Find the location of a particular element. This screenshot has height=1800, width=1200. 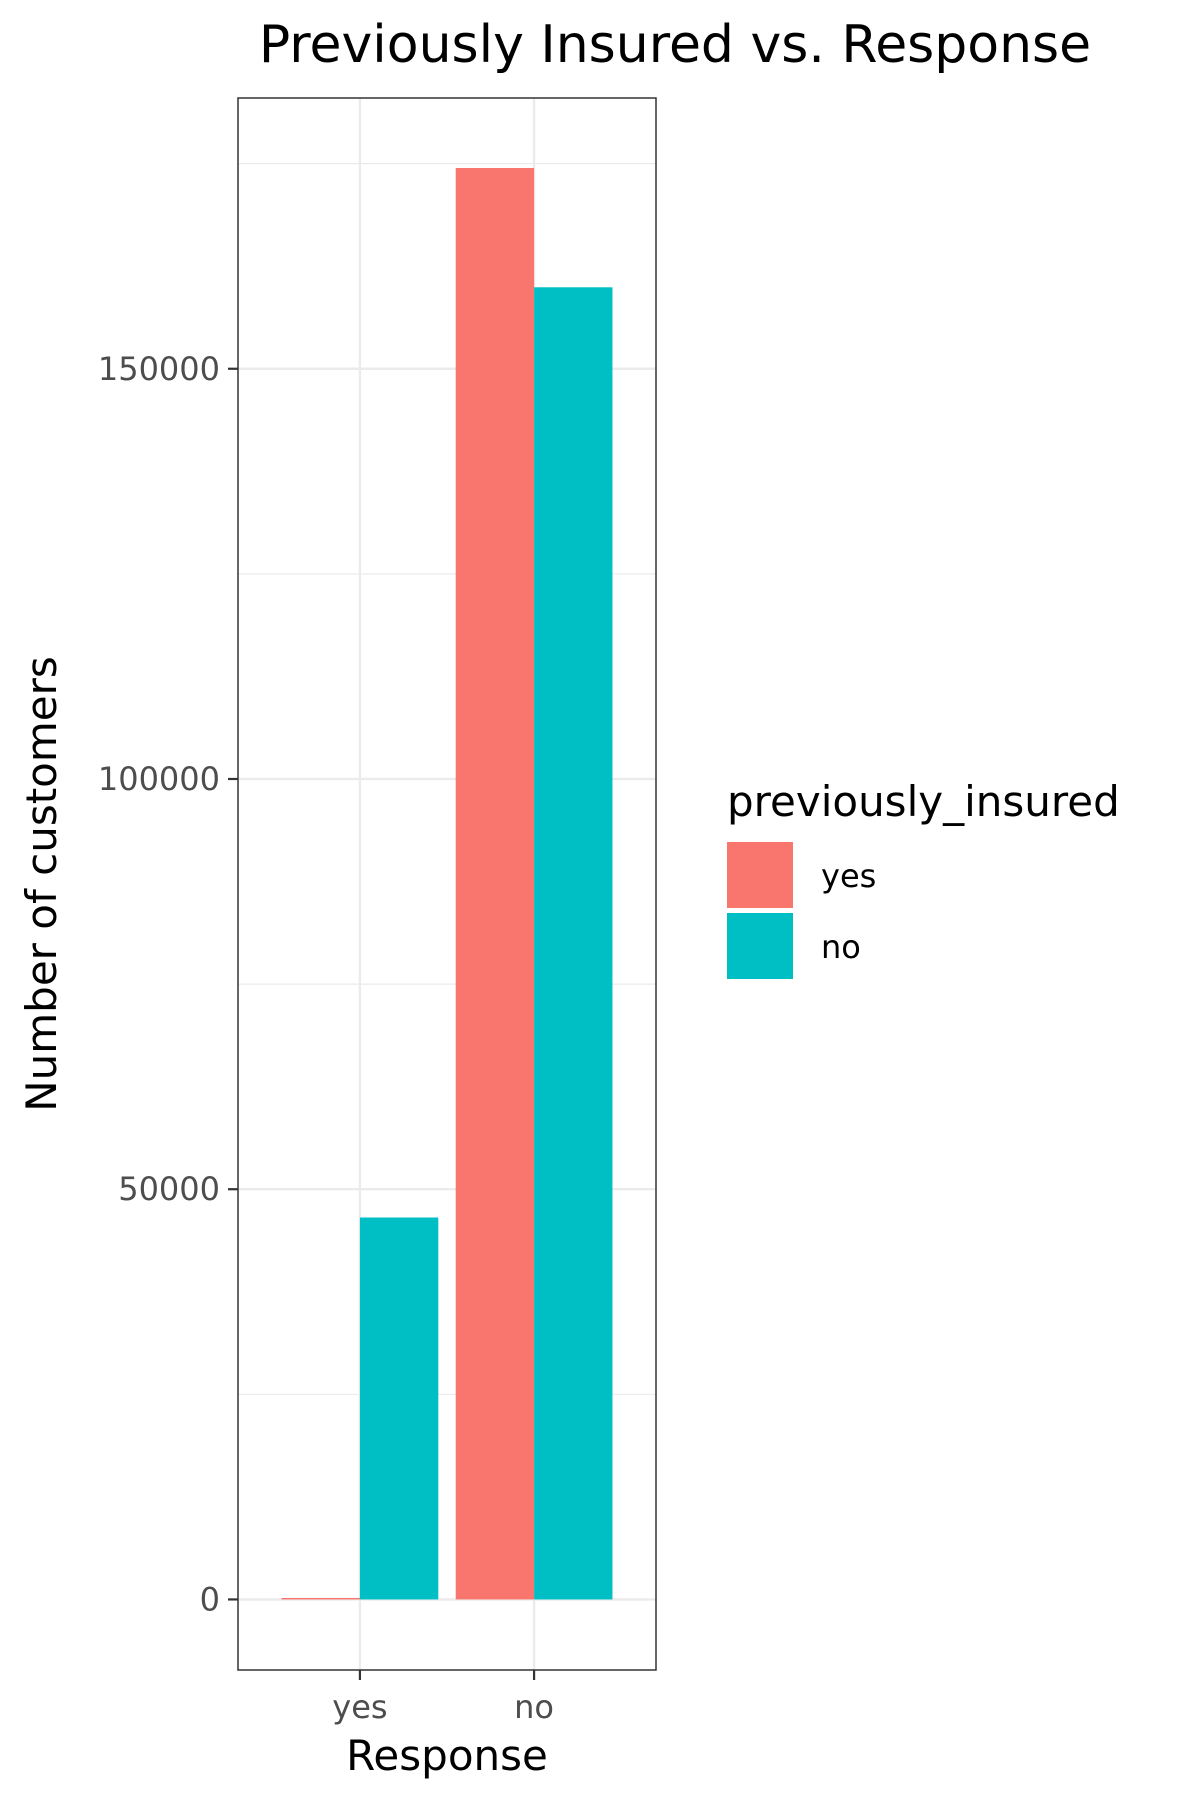

legend-title: previously_insured is located at coordinates (923, 801).